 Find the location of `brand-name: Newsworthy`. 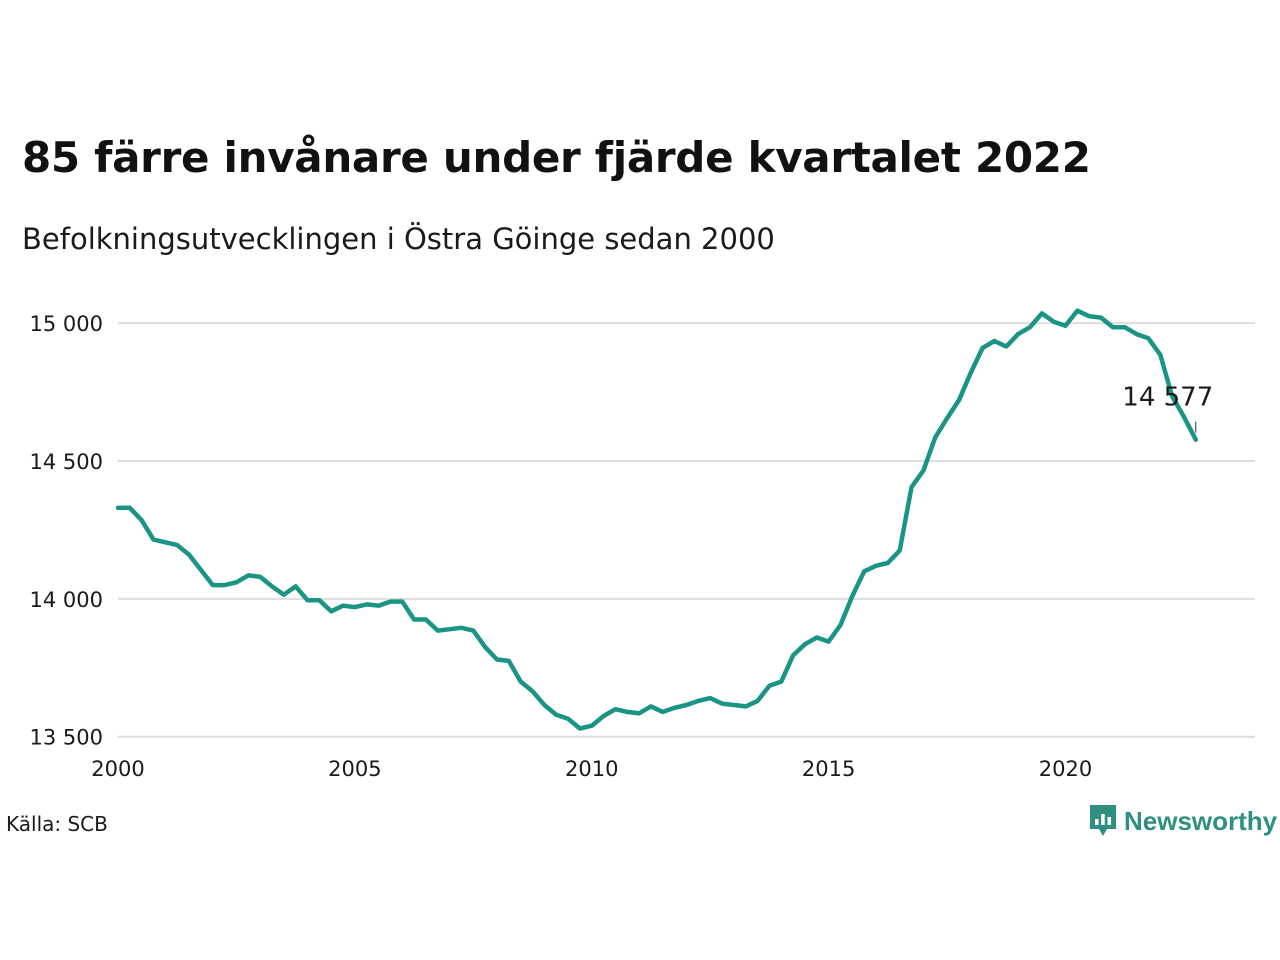

brand-name: Newsworthy is located at coordinates (1201, 820).